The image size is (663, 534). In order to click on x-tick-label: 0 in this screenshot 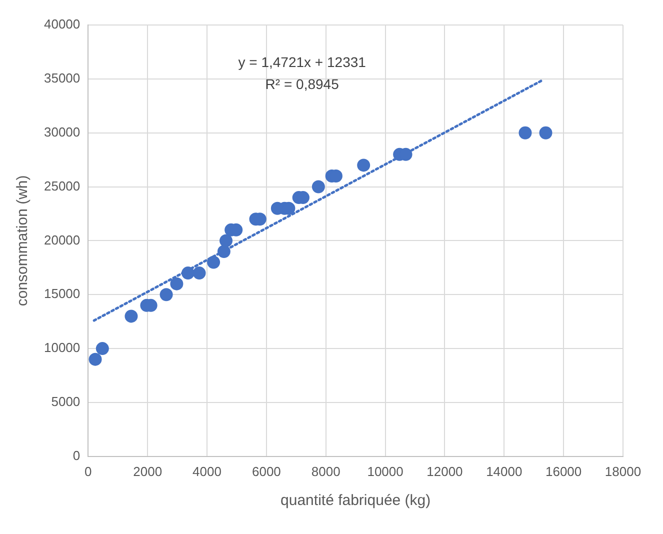, I will do `click(88, 471)`.